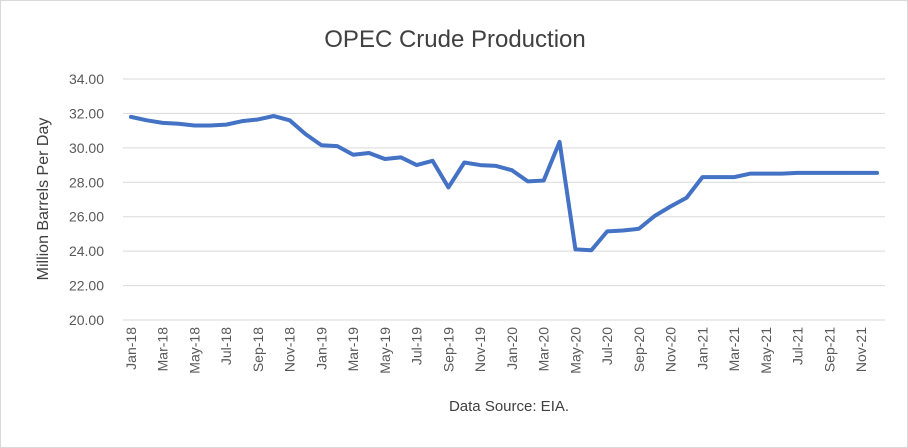 This screenshot has height=448, width=908. What do you see at coordinates (448, 349) in the screenshot?
I see `x-tick-label: Sep-19` at bounding box center [448, 349].